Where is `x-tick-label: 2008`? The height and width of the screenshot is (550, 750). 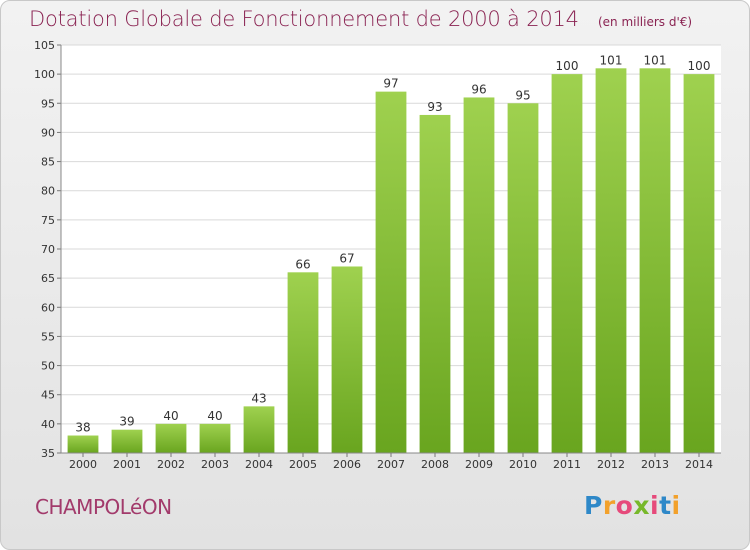 x-tick-label: 2008 is located at coordinates (435, 464).